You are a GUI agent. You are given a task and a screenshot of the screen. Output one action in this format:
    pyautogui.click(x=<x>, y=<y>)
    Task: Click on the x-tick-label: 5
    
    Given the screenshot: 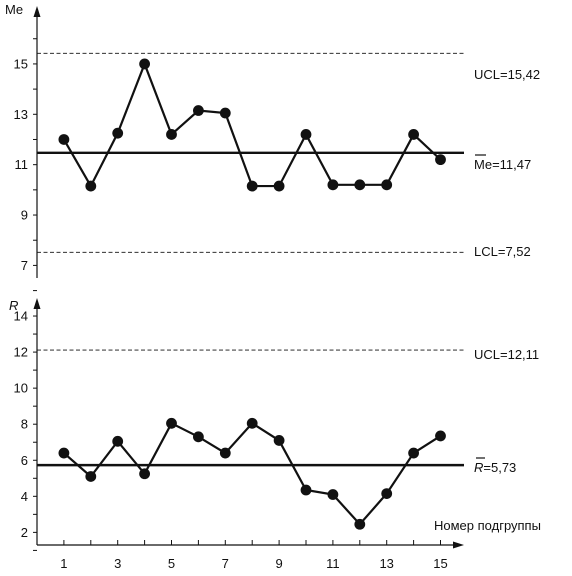 What is the action you would take?
    pyautogui.click(x=171, y=563)
    